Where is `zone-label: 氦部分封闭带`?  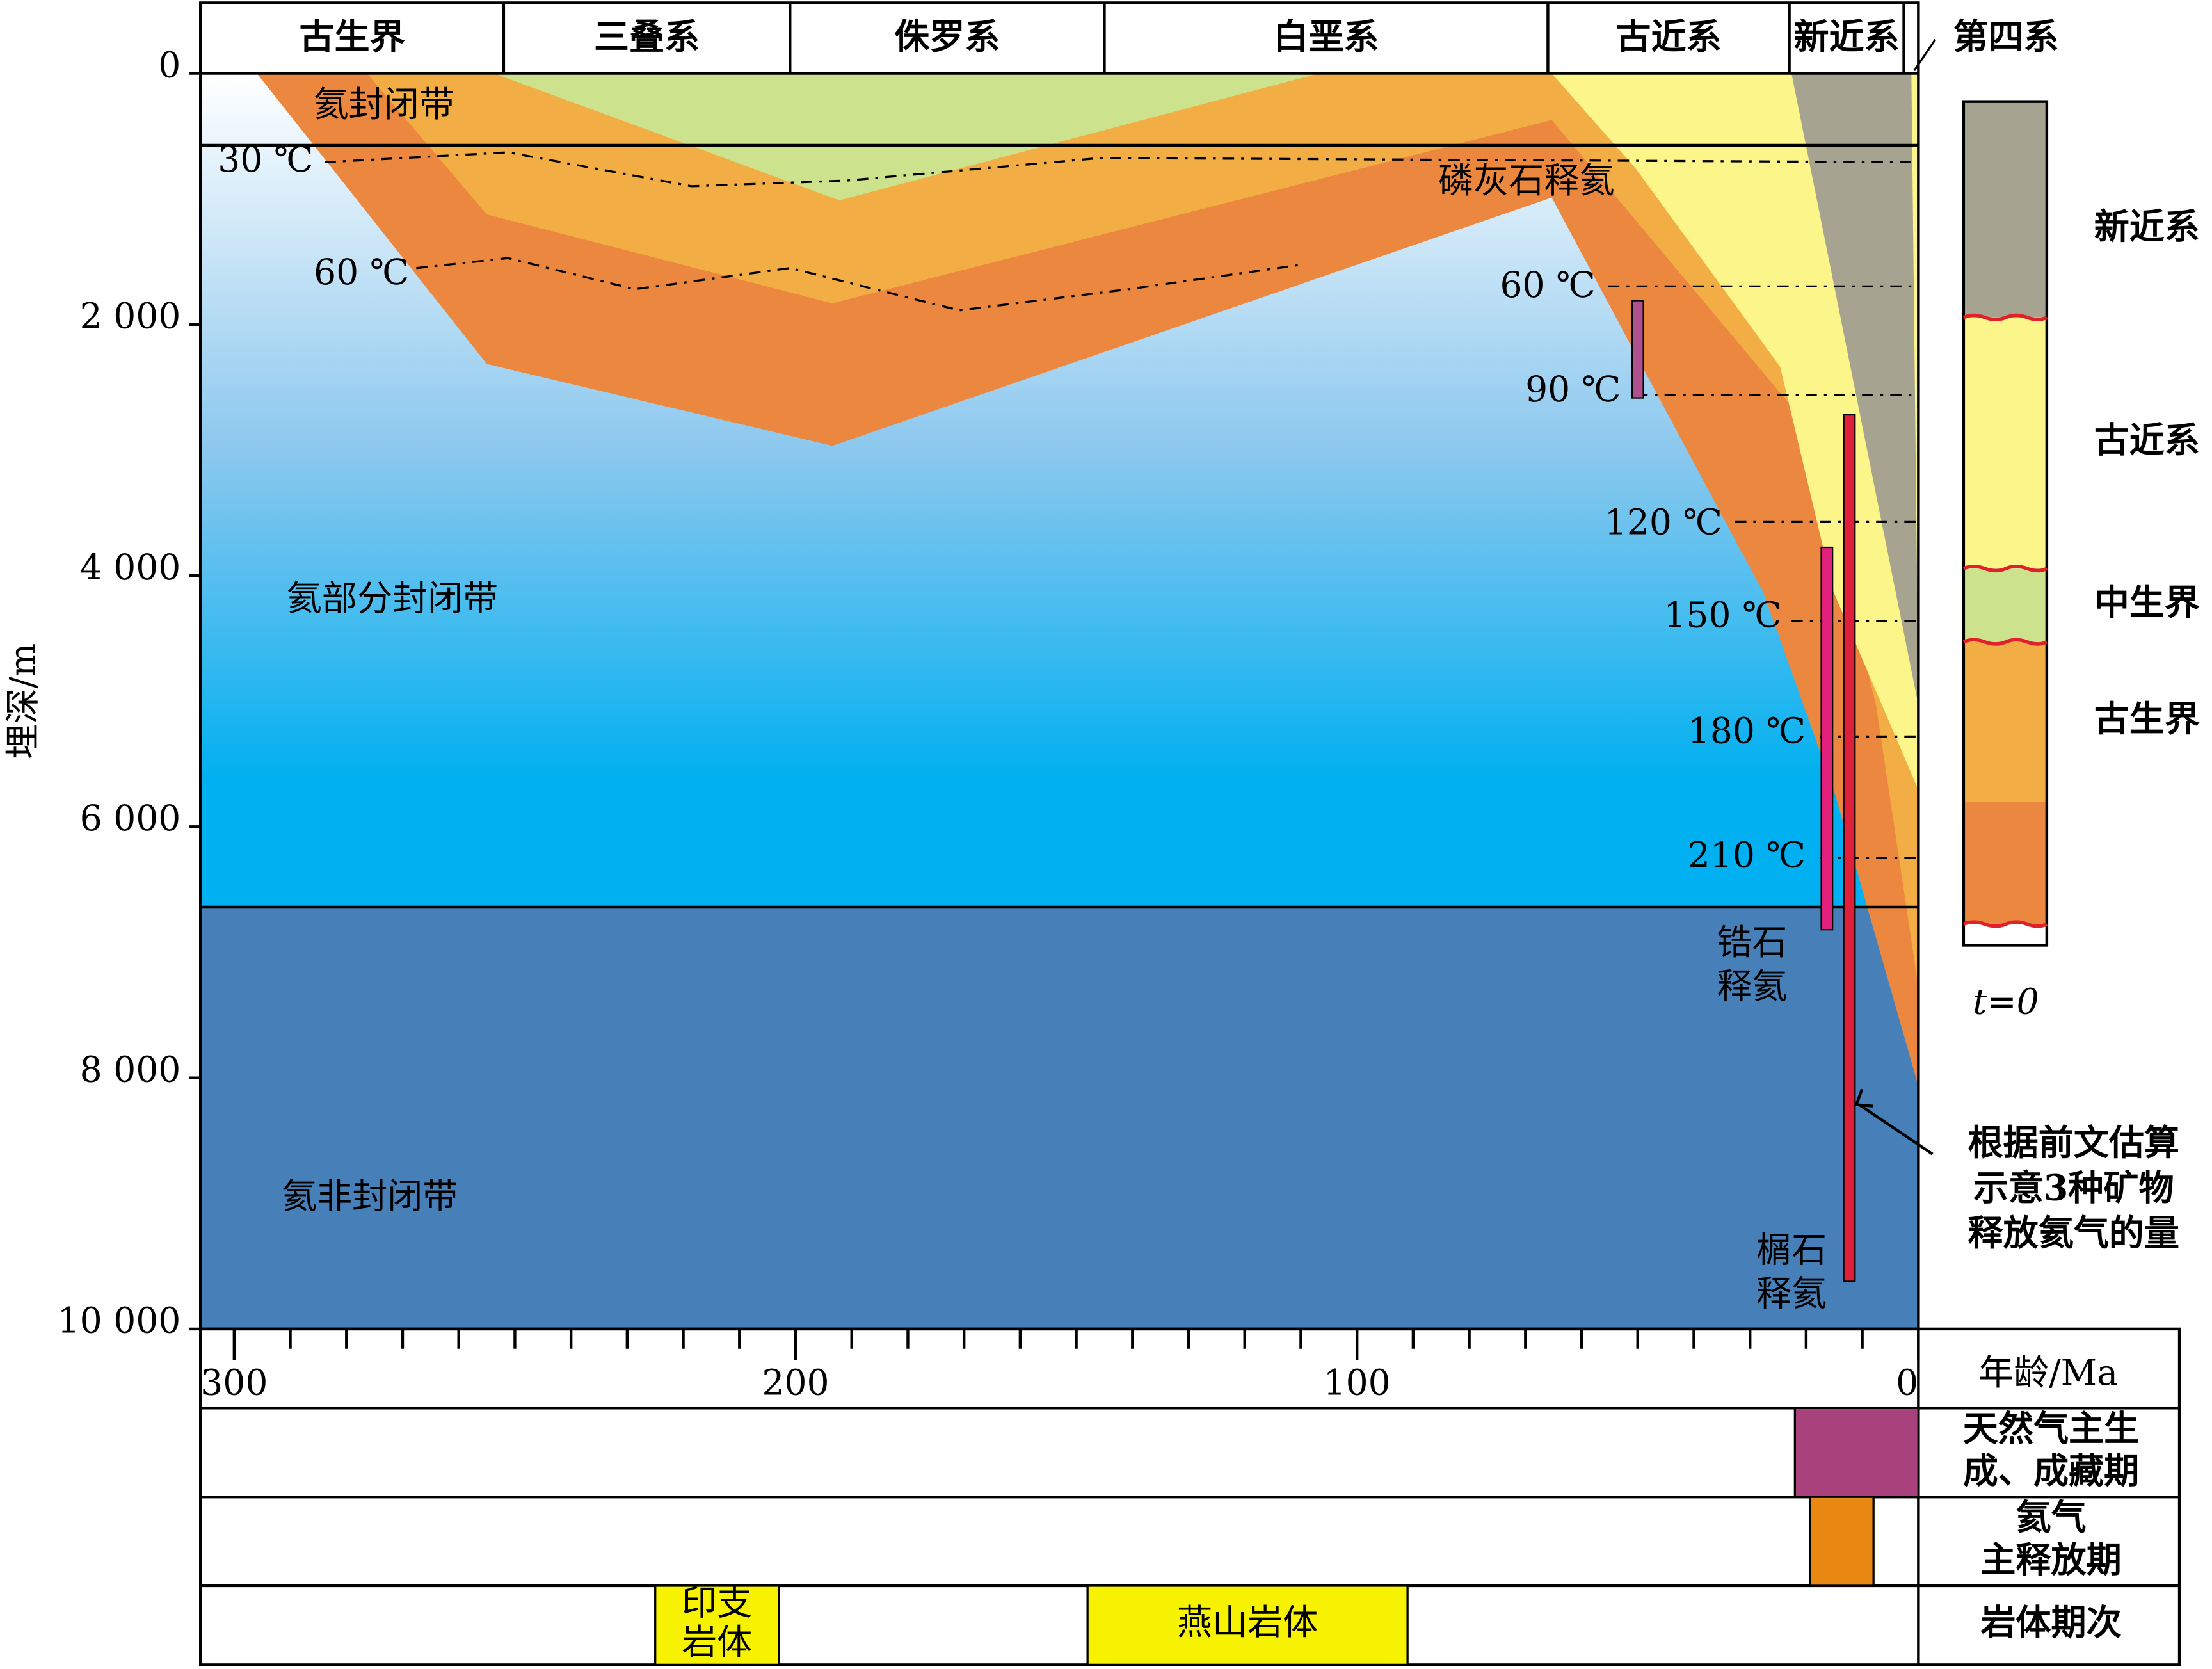
zone-label: 氦部分封闭带 is located at coordinates (392, 597).